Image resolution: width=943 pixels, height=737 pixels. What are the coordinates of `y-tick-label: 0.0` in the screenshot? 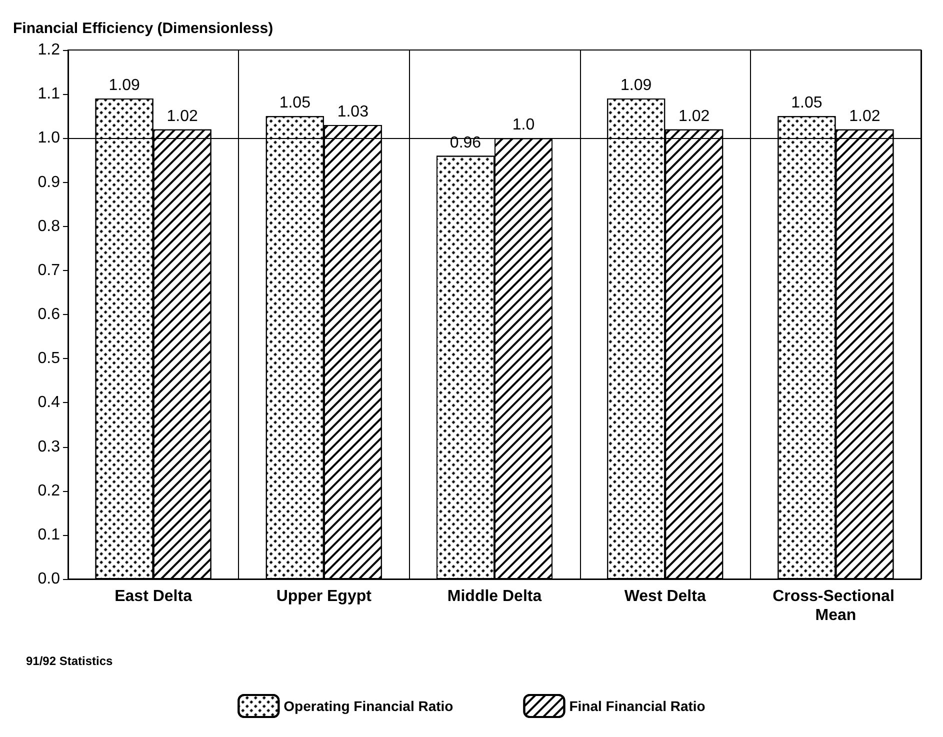 It's located at (49, 579).